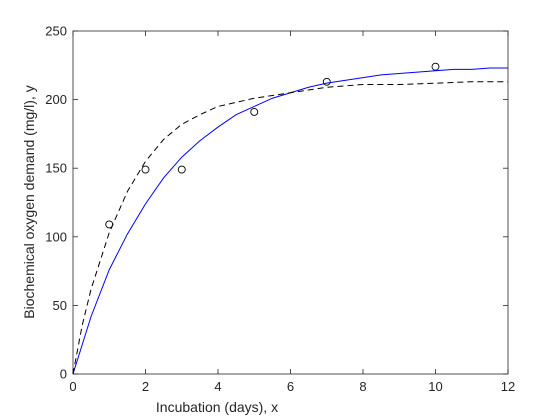  What do you see at coordinates (362, 386) in the screenshot?
I see `x-tick-label: 8` at bounding box center [362, 386].